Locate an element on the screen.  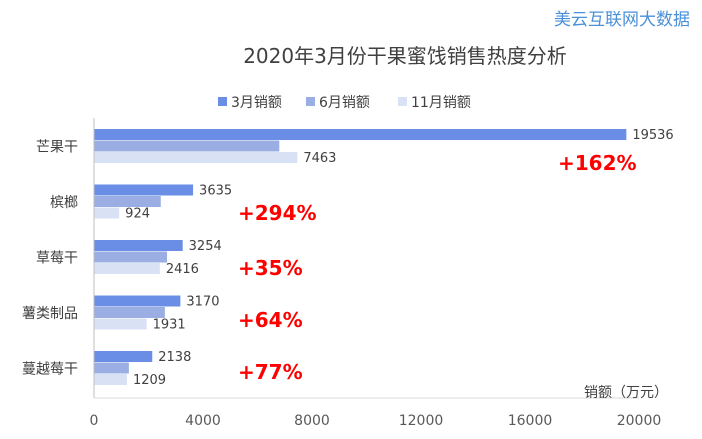
category-label: 槟榔 is located at coordinates (64, 203).